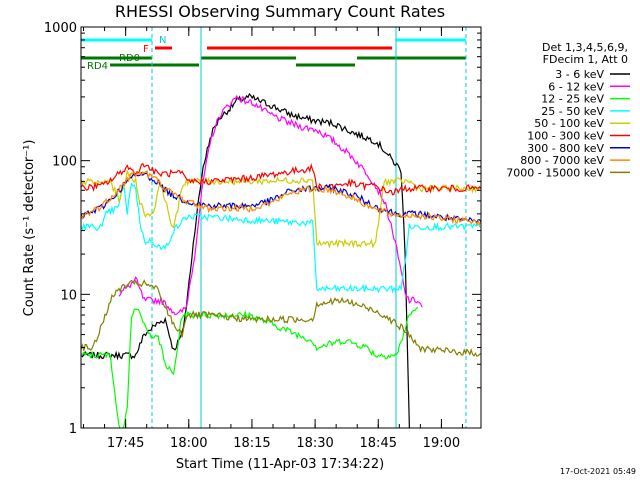  What do you see at coordinates (579, 74) in the screenshot?
I see `legend-label: 3 - 6 keV` at bounding box center [579, 74].